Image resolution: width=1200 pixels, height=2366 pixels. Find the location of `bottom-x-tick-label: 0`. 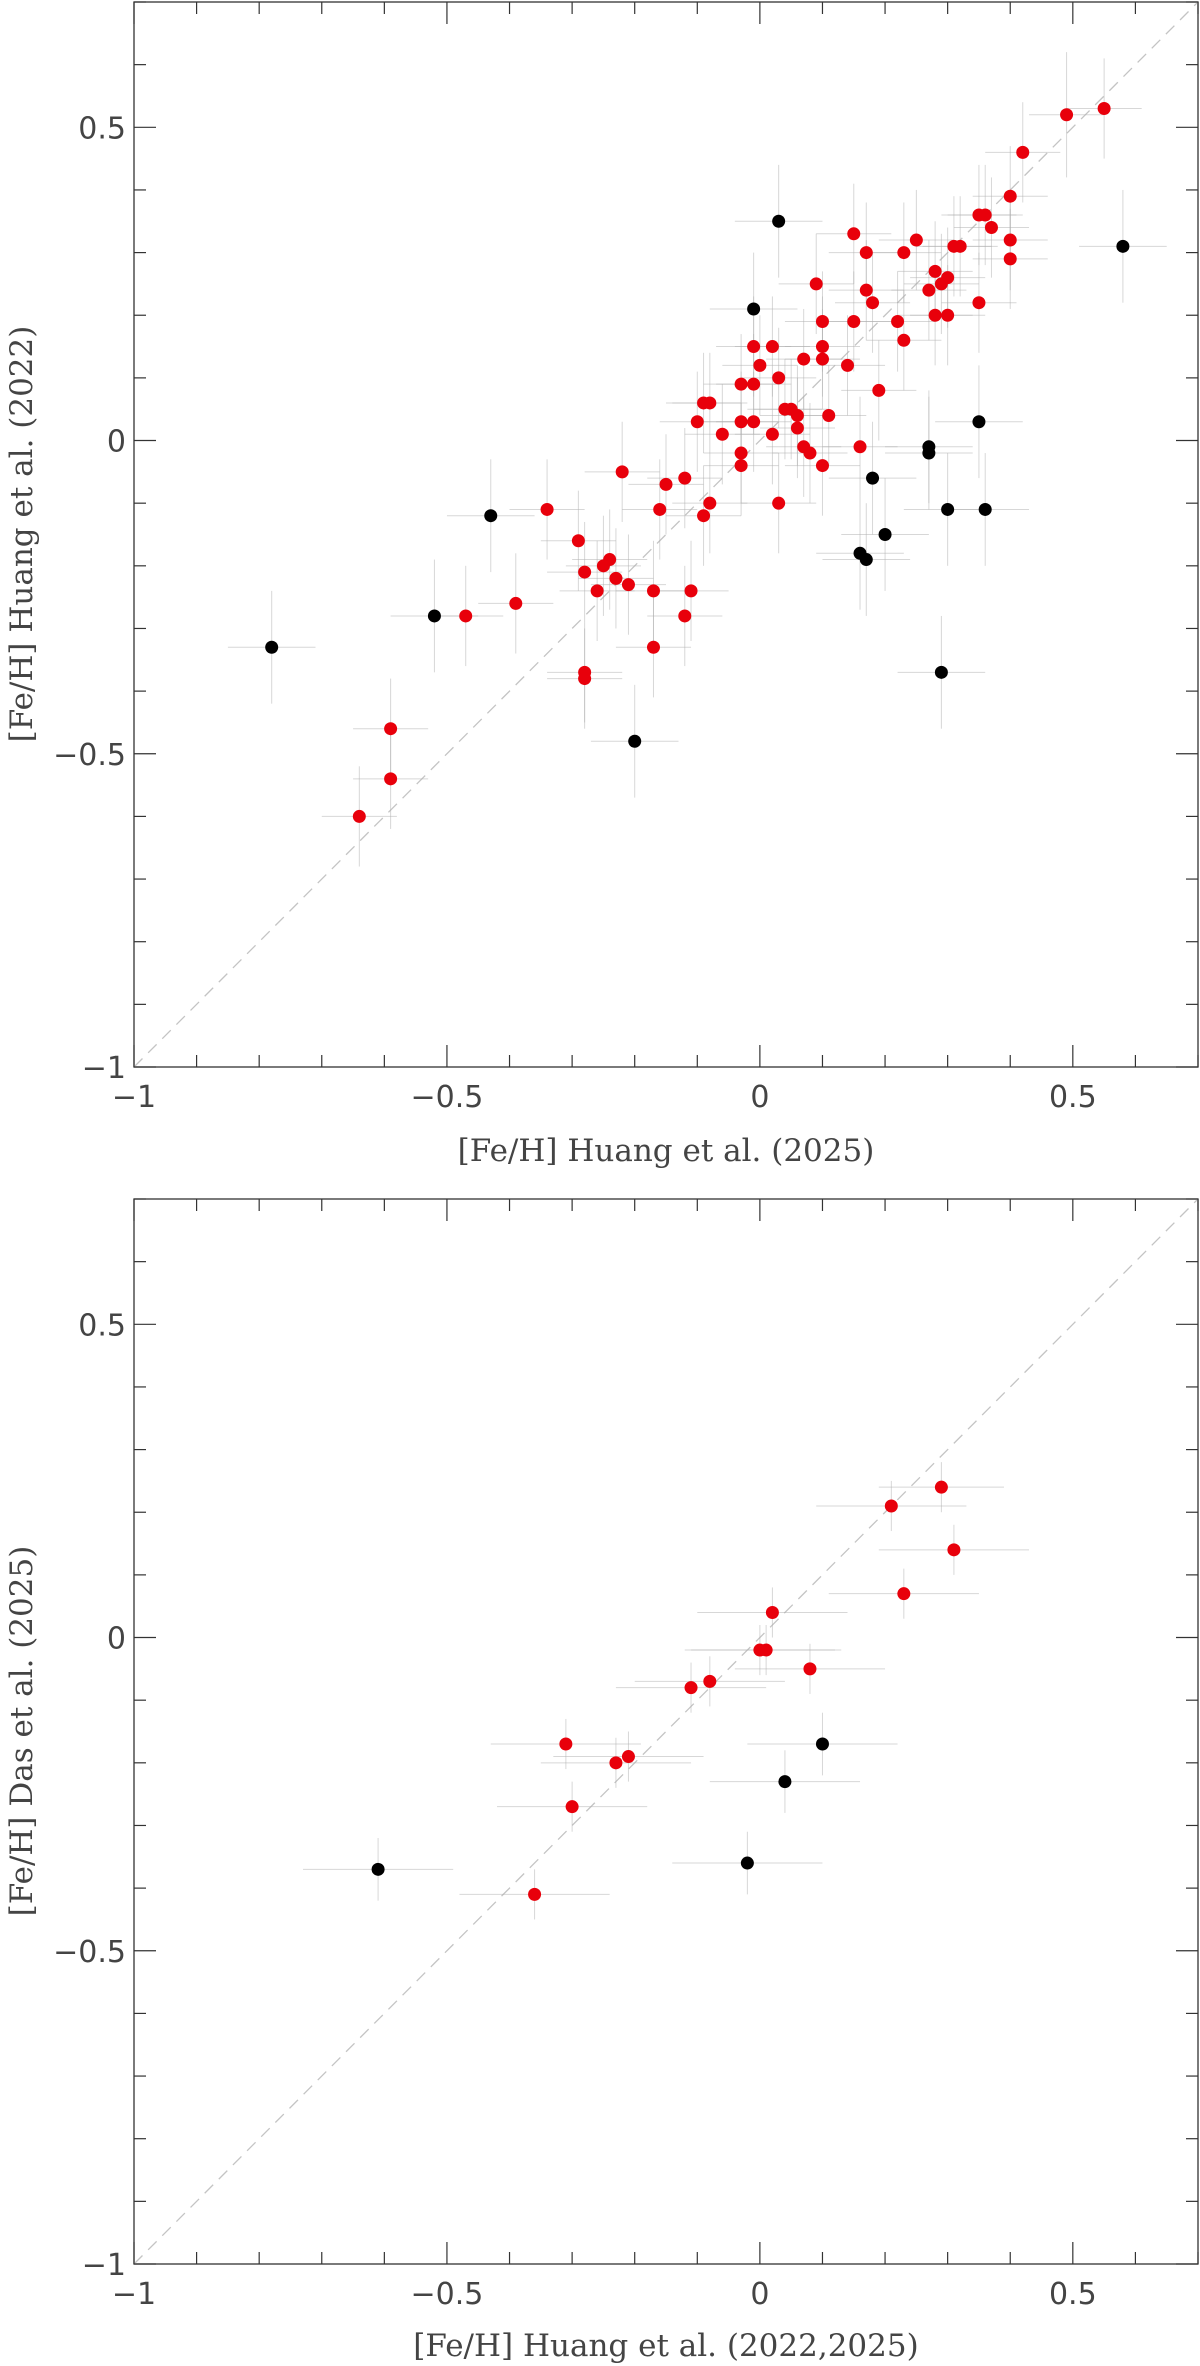

bottom-x-tick-label: 0 is located at coordinates (759, 2294).